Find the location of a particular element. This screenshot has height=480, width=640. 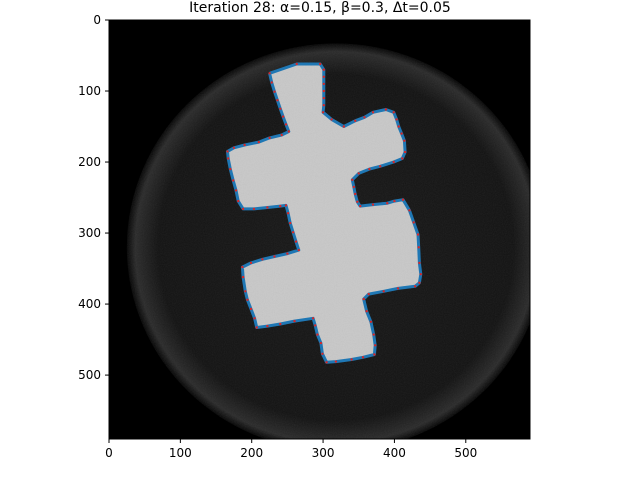

x-tick-label: 200 is located at coordinates (251, 453).